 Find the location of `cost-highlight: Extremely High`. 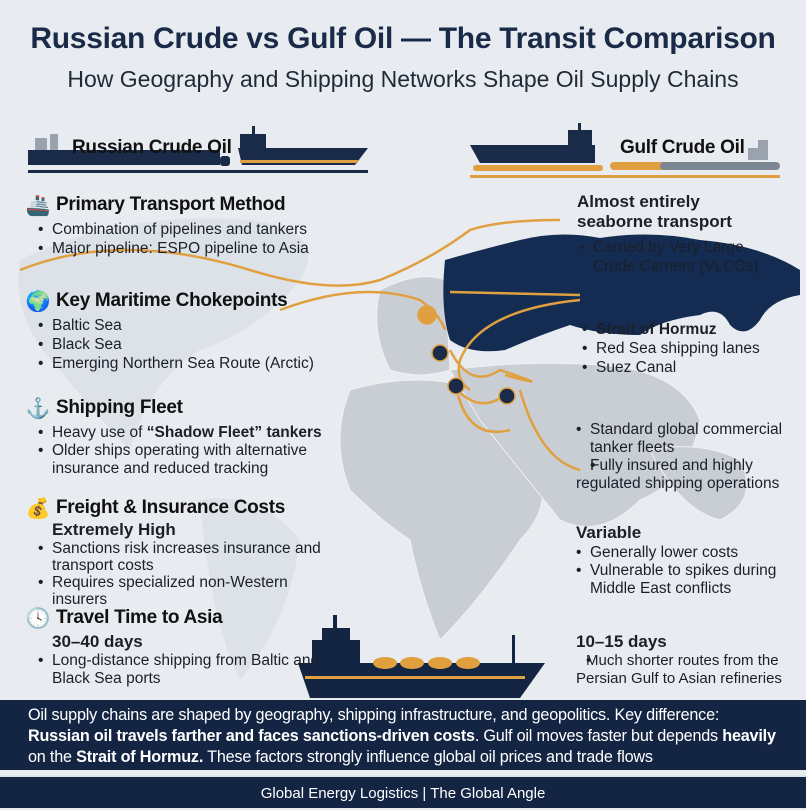

cost-highlight: Extremely High is located at coordinates (114, 529).